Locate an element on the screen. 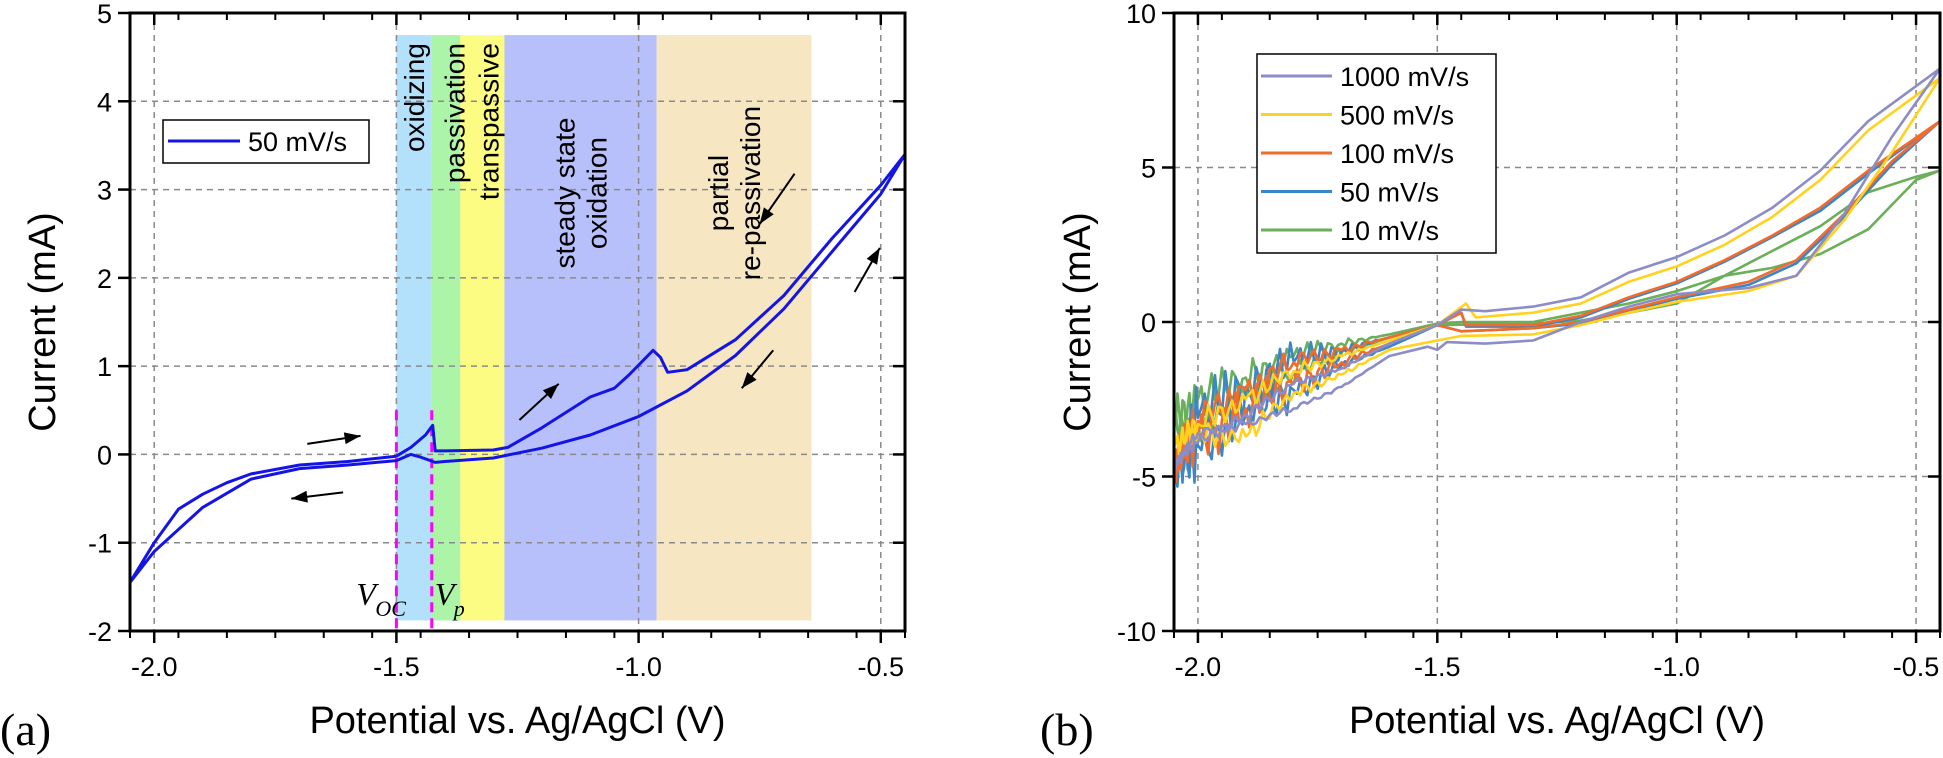  legend-label: 10 mV/s is located at coordinates (1389, 231).